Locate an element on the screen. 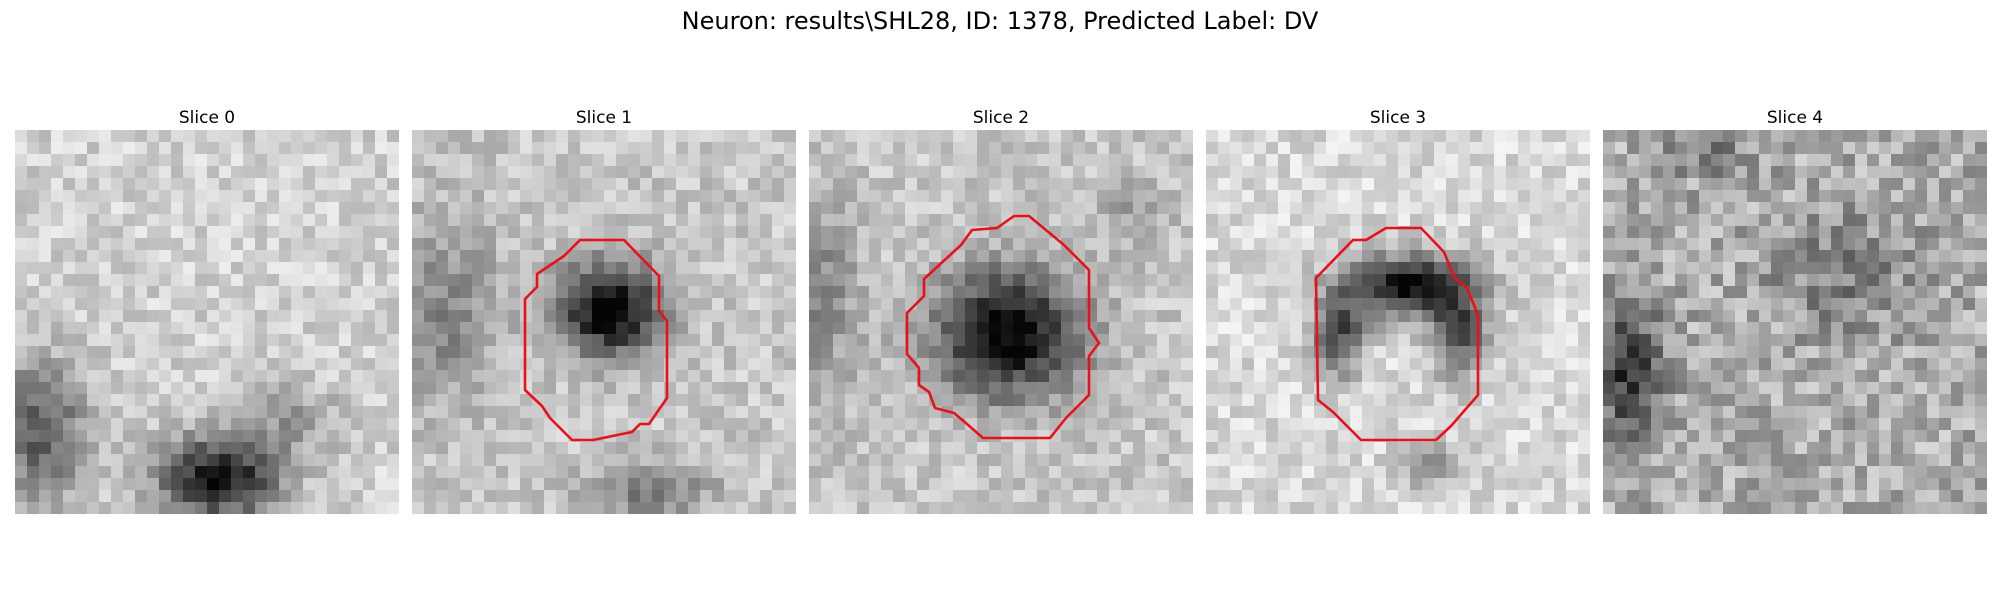 This screenshot has width=2000, height=600. slice-panel-4: Slice 4 is located at coordinates (1795, 311).